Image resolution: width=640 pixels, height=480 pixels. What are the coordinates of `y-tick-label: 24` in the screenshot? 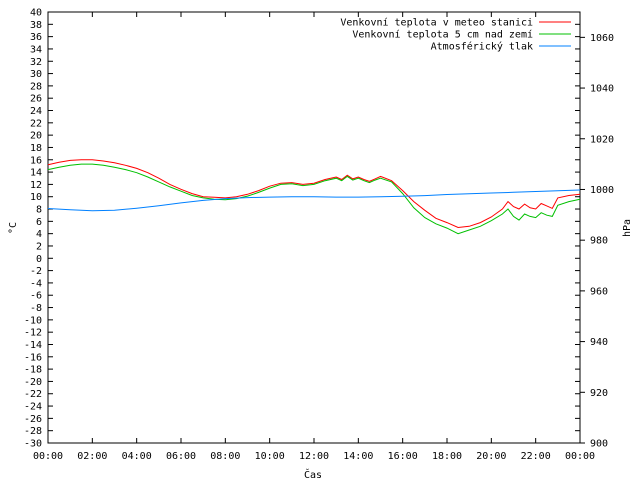 It's located at (36, 111).